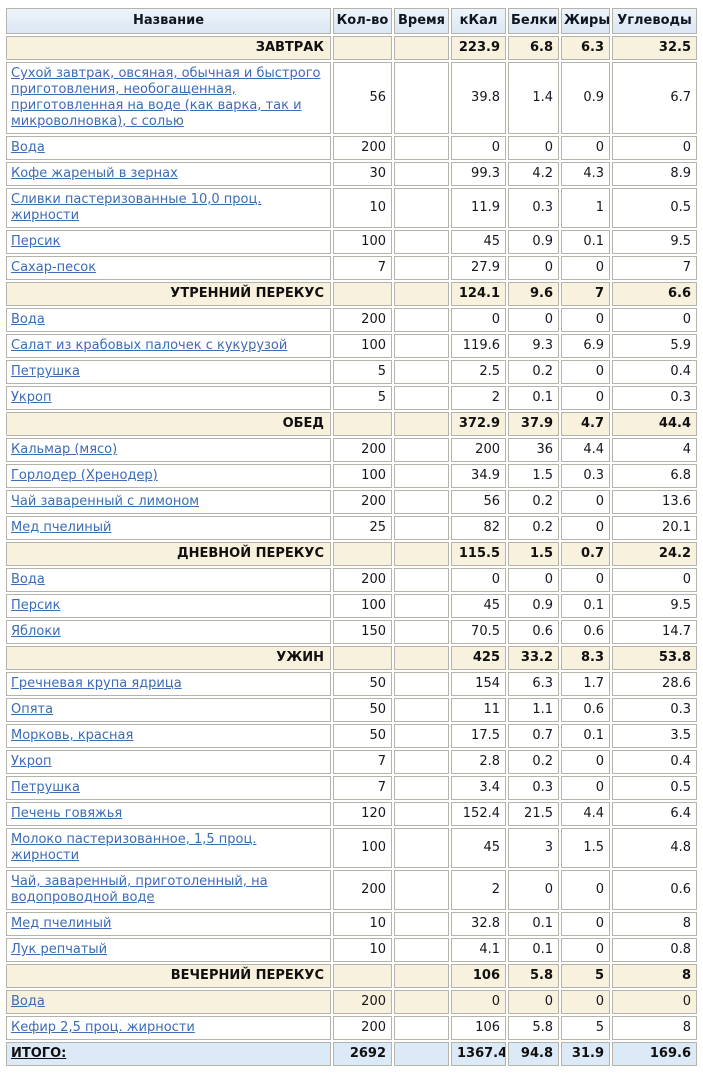  I want to click on fat-cell: 31.9, so click(585, 1054).